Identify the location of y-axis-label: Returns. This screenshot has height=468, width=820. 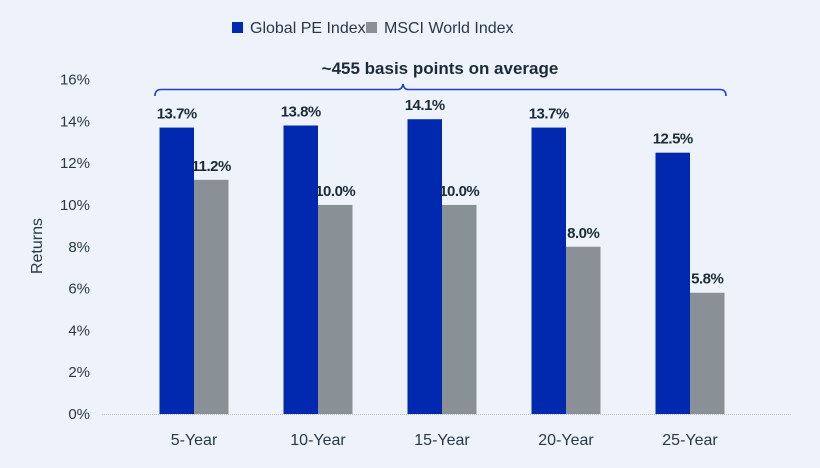
(37, 246).